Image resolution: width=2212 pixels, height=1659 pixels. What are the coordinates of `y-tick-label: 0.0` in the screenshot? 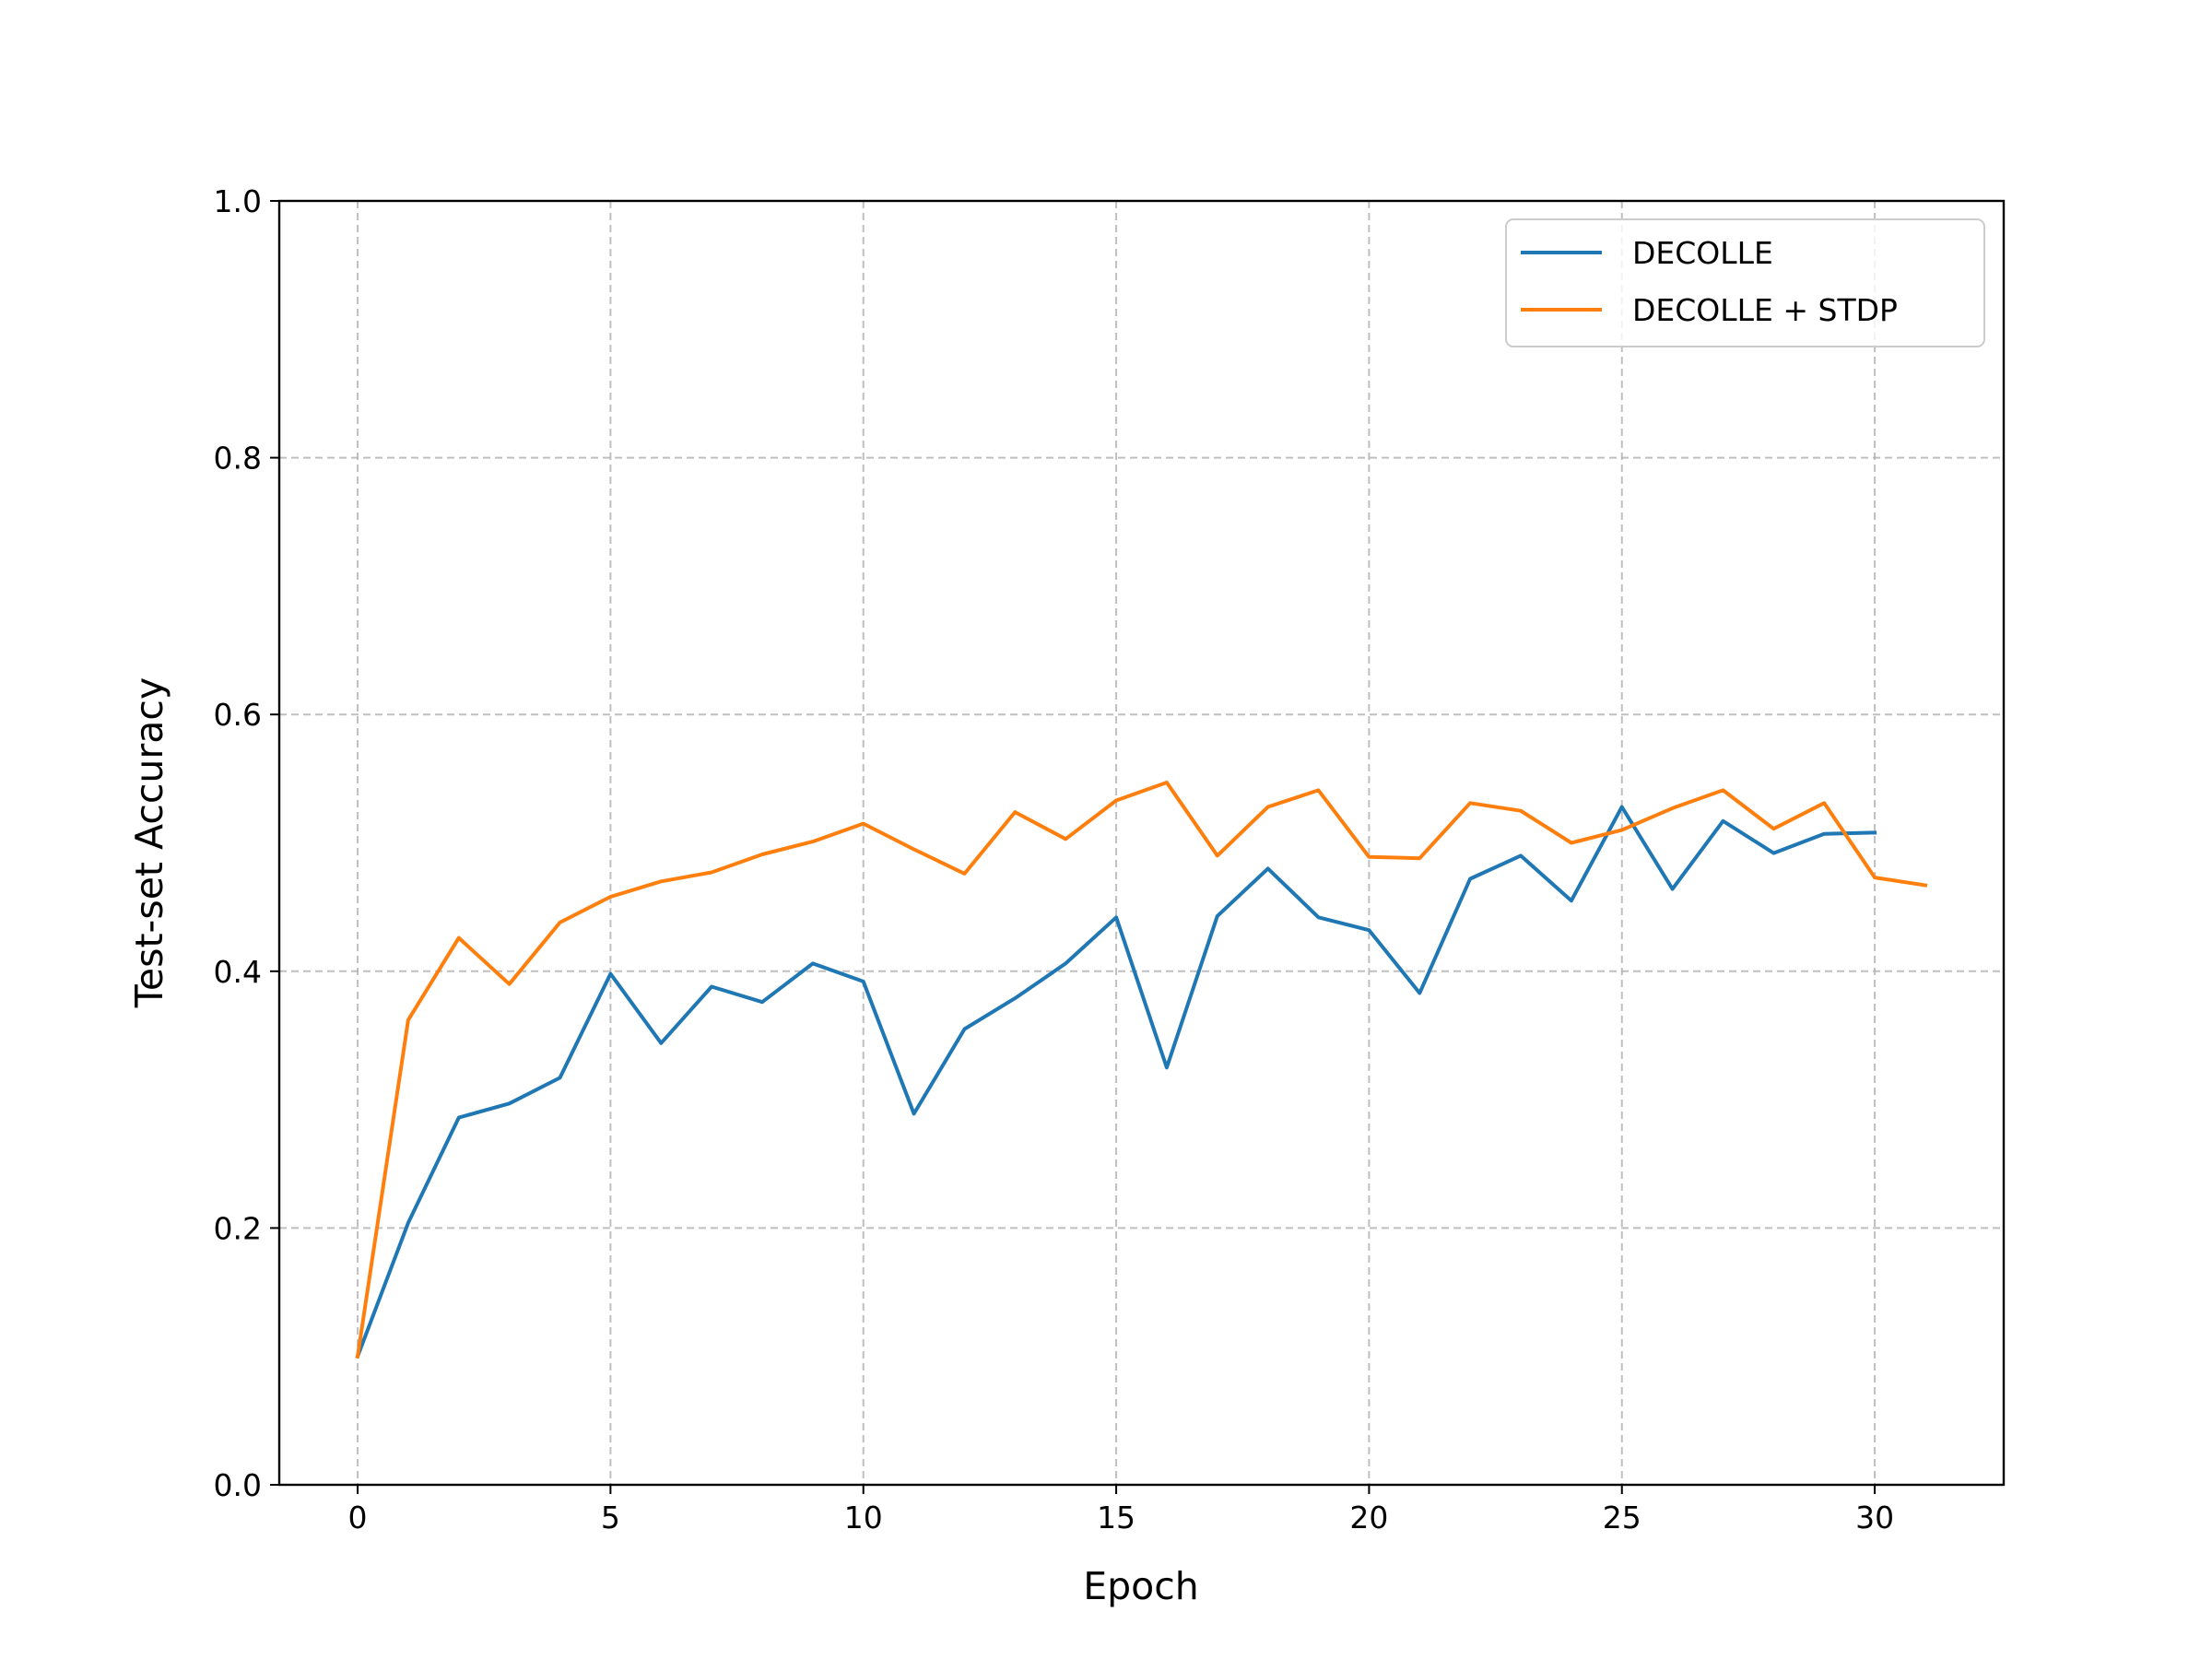 It's located at (238, 1485).